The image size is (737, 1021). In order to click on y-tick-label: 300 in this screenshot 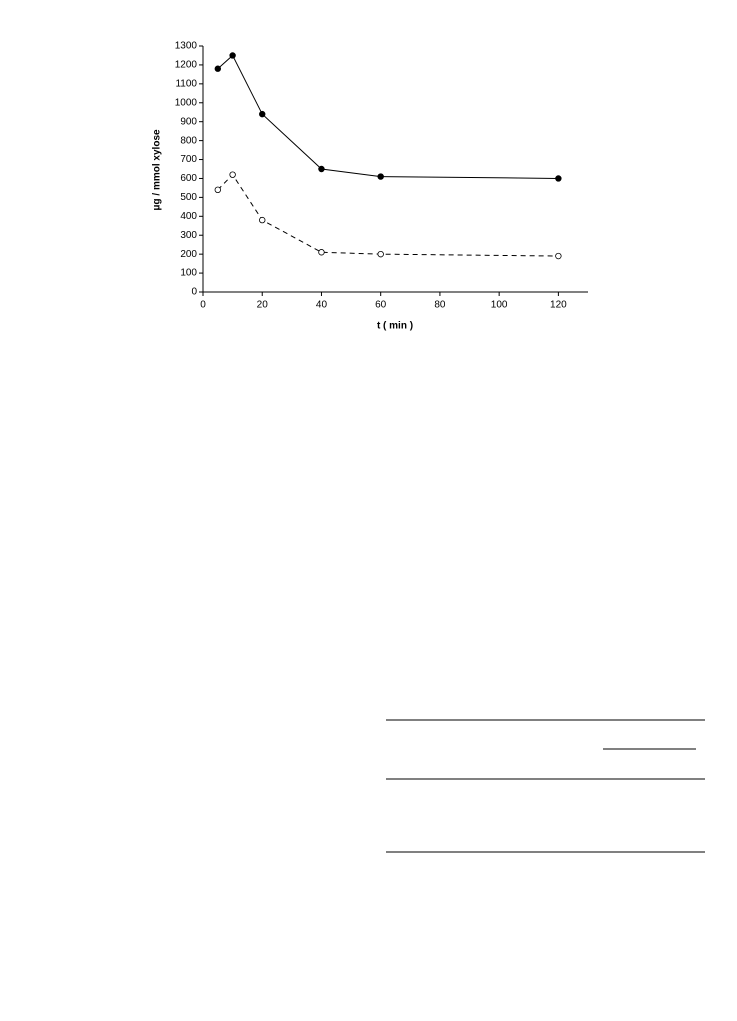, I will do `click(188, 235)`.